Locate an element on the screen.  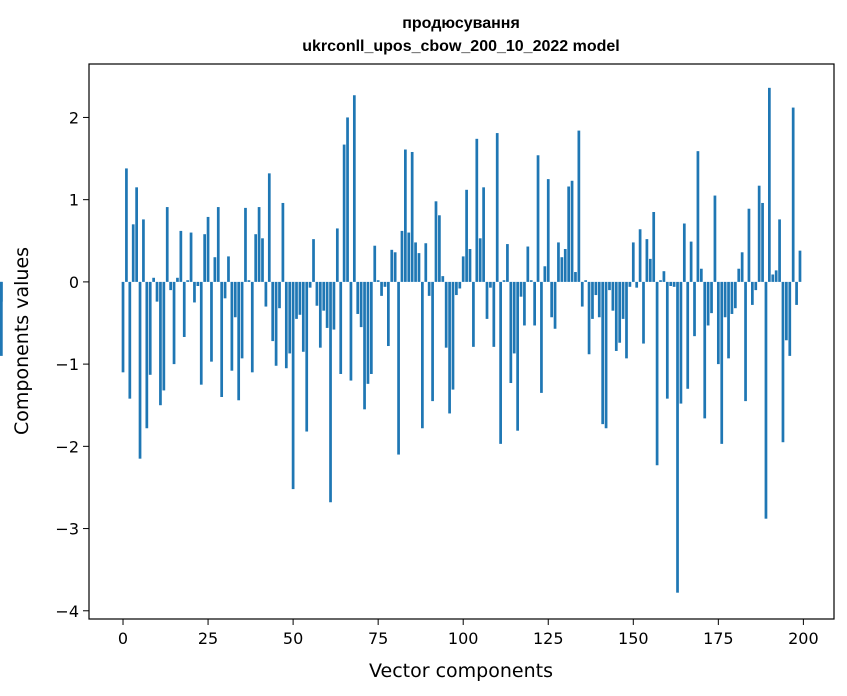
y-tick-label-1: 1 is located at coordinates (74, 200).